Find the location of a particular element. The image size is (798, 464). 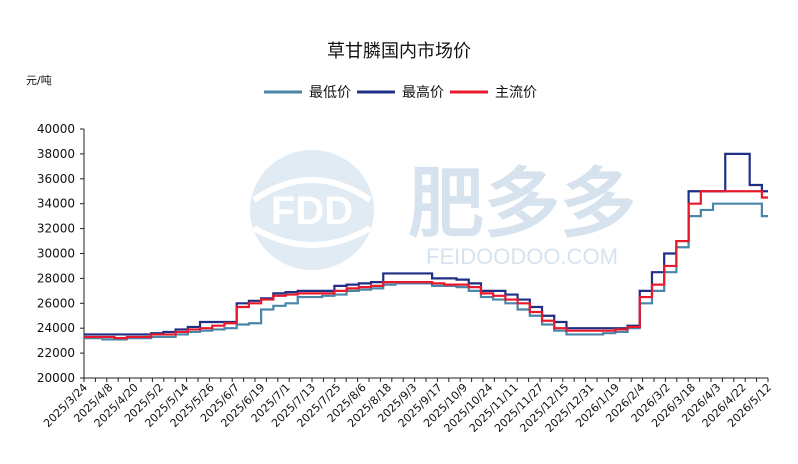

y-tick-label: 36000 is located at coordinates (56, 179).